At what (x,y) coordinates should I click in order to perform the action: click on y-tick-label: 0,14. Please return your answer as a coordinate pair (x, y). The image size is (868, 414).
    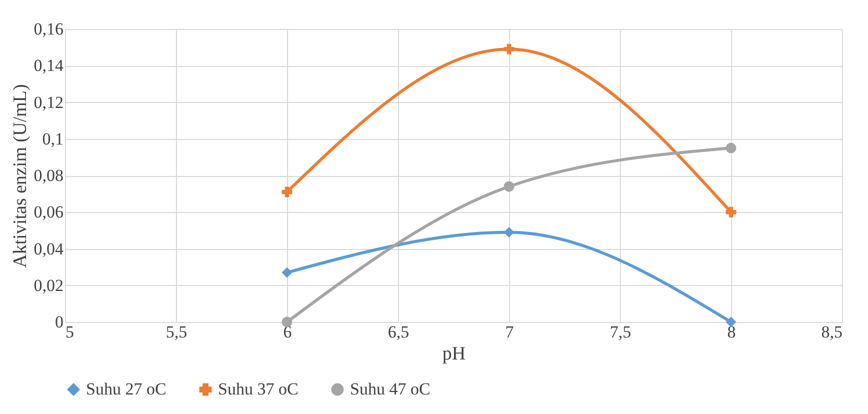
    Looking at the image, I should click on (49, 66).